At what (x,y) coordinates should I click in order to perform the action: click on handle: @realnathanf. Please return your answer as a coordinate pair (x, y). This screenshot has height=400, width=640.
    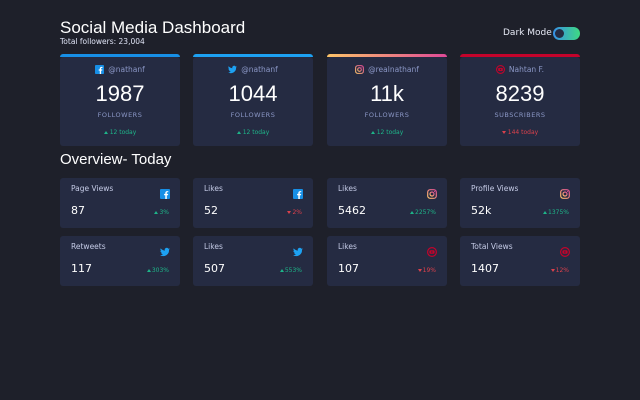
    Looking at the image, I should click on (393, 69).